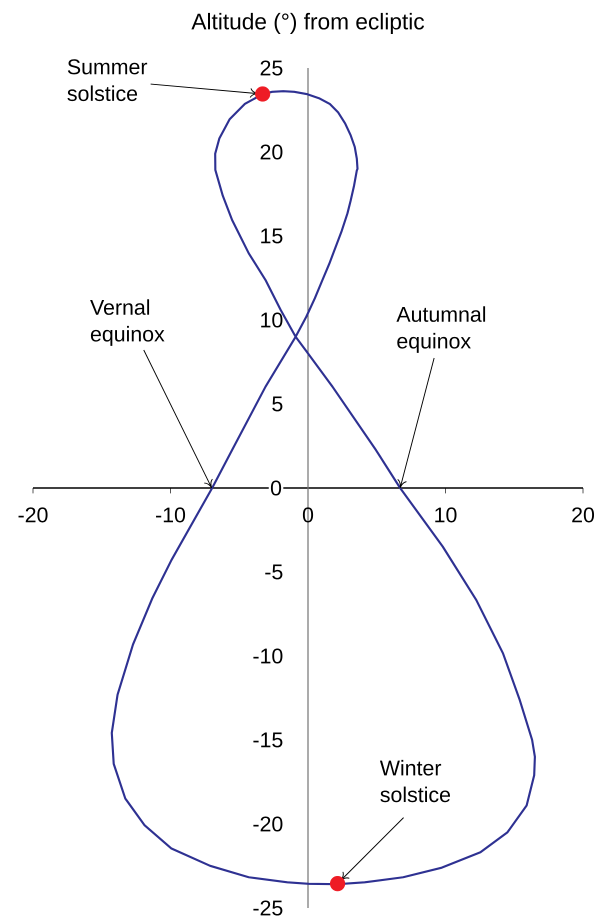 This screenshot has width=600, height=923. What do you see at coordinates (33, 514) in the screenshot?
I see `x-tick-label: -20` at bounding box center [33, 514].